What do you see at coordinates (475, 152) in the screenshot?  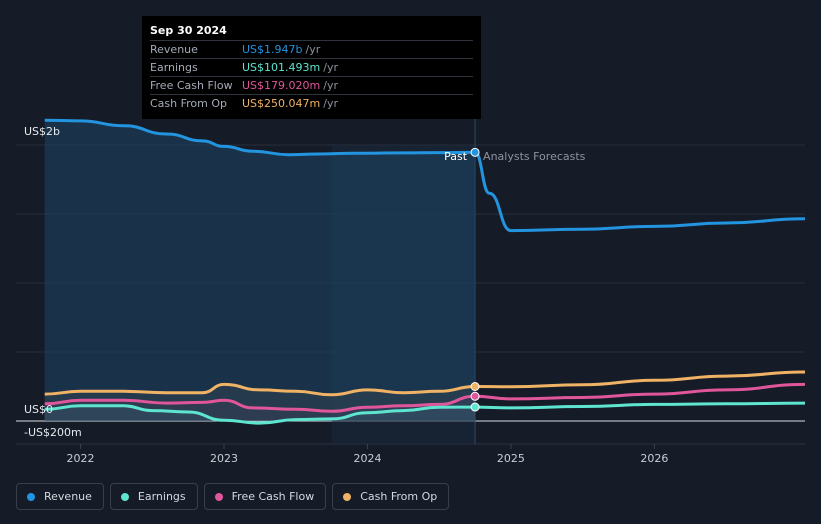 I see `marker-revenue` at bounding box center [475, 152].